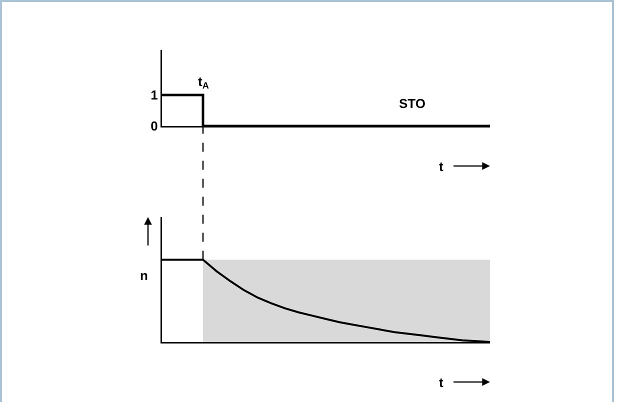 Image resolution: width=619 pixels, height=410 pixels. Describe the element at coordinates (412, 103) in the screenshot. I see `annotation: STO` at that location.